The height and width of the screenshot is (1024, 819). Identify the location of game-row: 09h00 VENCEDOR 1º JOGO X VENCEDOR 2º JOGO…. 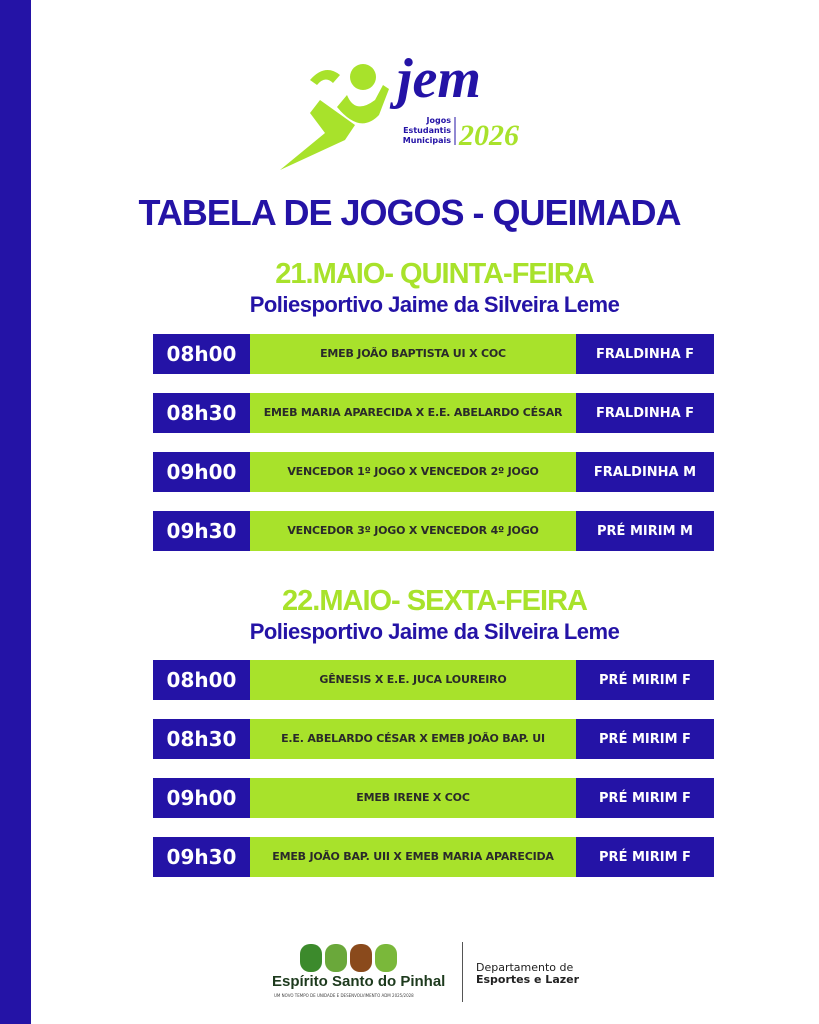
(433, 472).